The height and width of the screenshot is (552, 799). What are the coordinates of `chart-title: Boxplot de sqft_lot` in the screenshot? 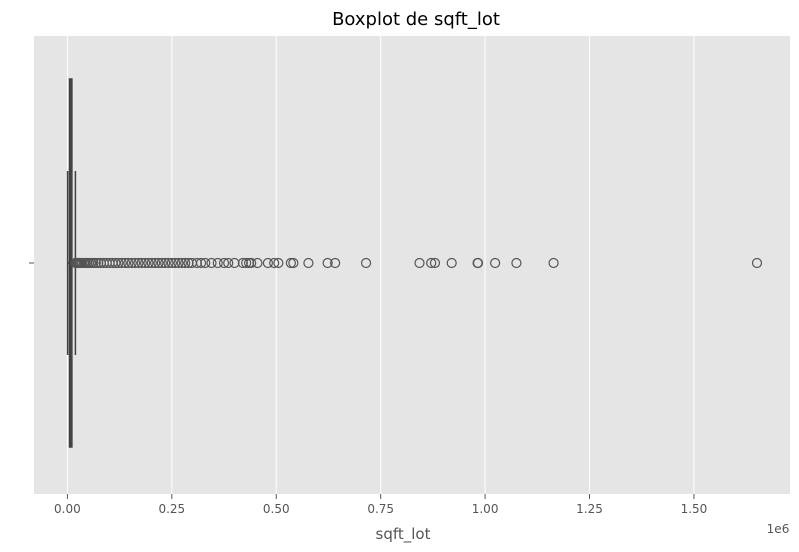 It's located at (416, 19).